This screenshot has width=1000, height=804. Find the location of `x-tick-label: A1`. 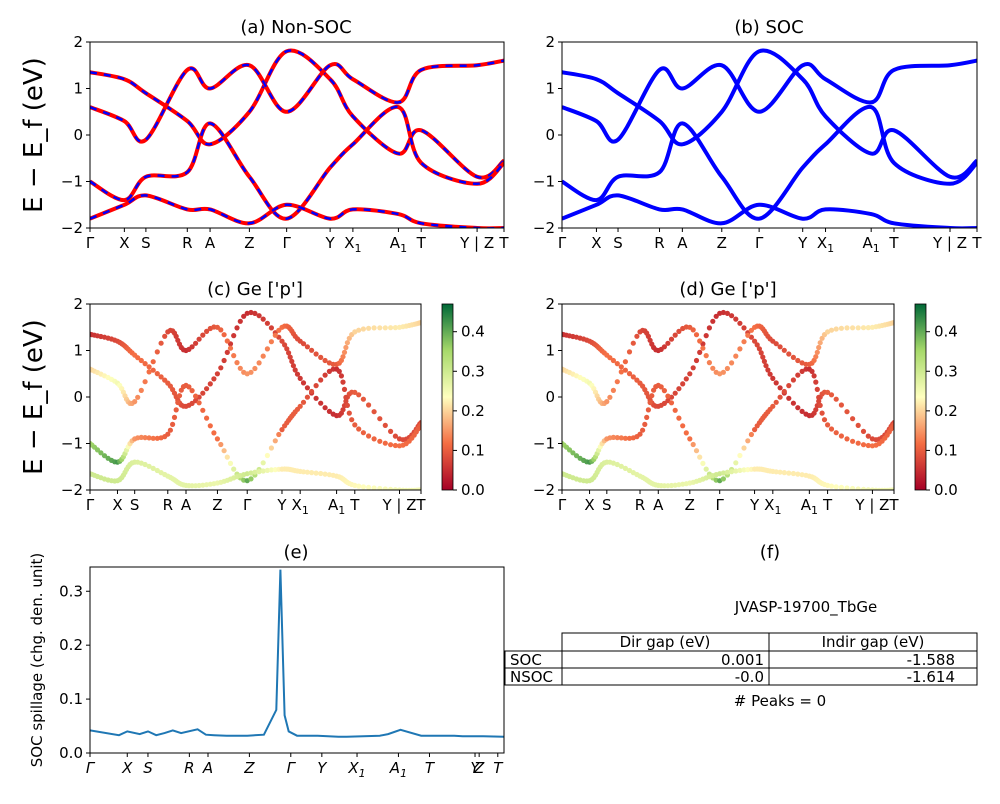

x-tick-label: A1 is located at coordinates (809, 506).